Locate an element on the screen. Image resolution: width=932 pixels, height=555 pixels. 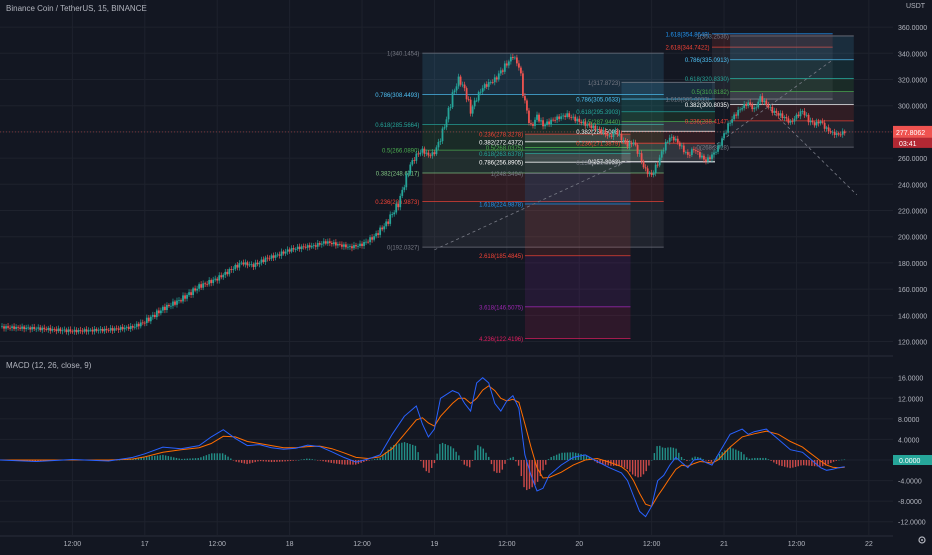
fib-retracement-1-level-label: 0.5(266.0890) is located at coordinates (400, 152).